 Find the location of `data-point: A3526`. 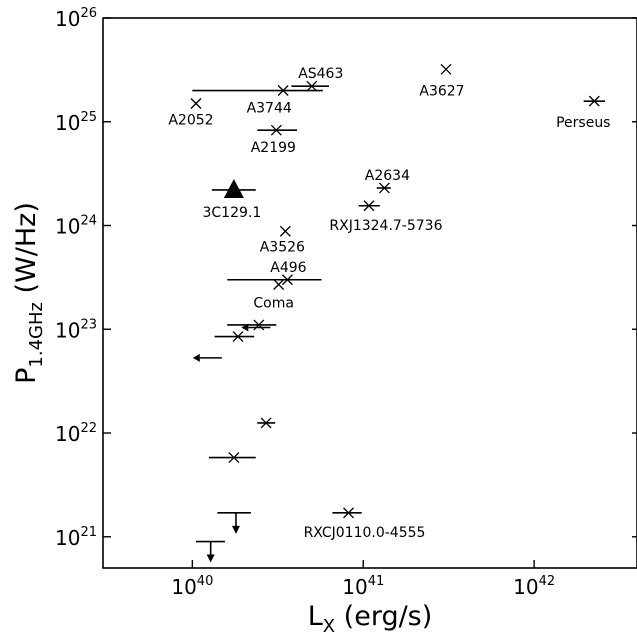

data-point: A3526 is located at coordinates (282, 240).